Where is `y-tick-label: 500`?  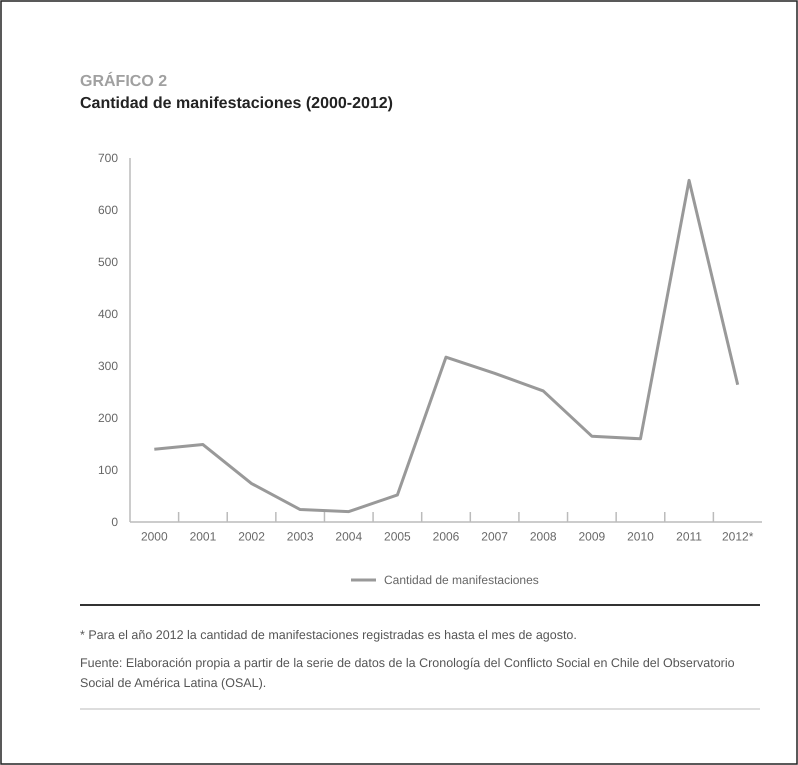
y-tick-label: 500 is located at coordinates (108, 261).